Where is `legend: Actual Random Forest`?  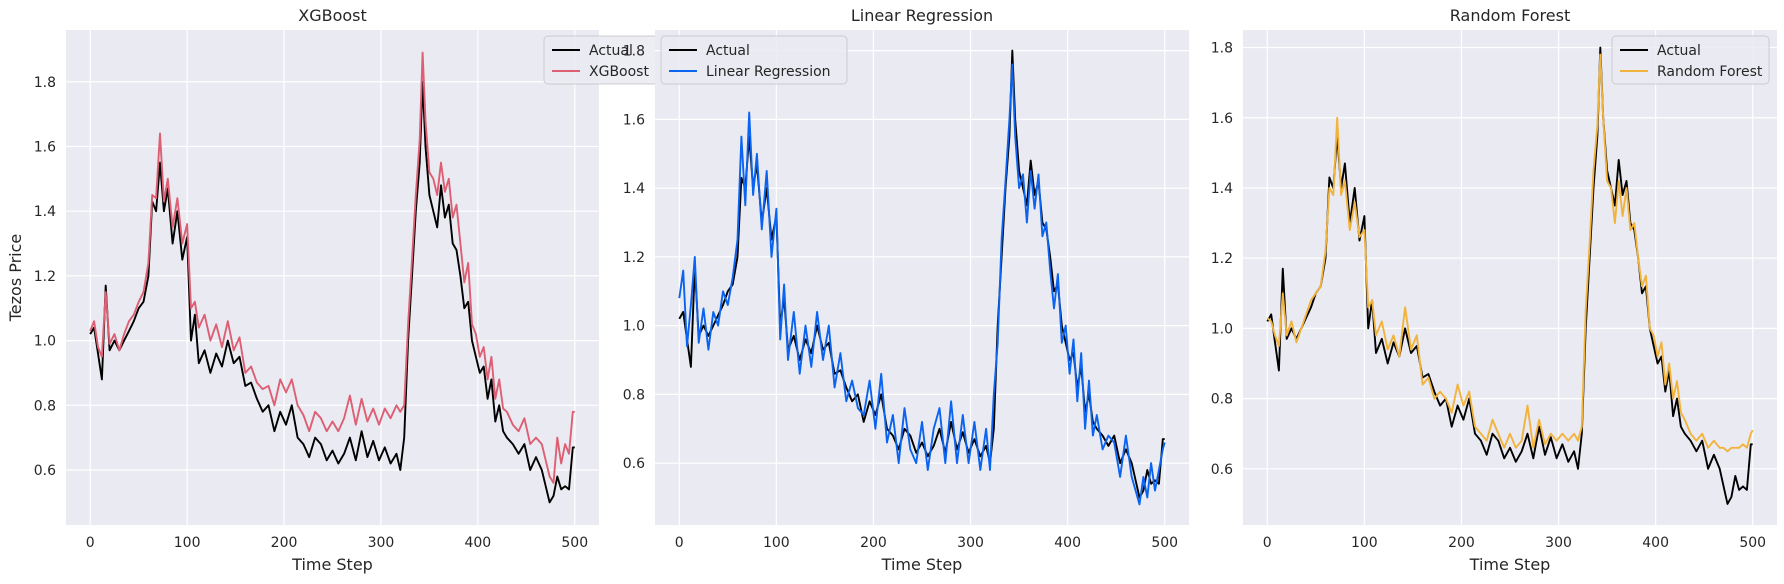 legend: Actual Random Forest is located at coordinates (1690, 60).